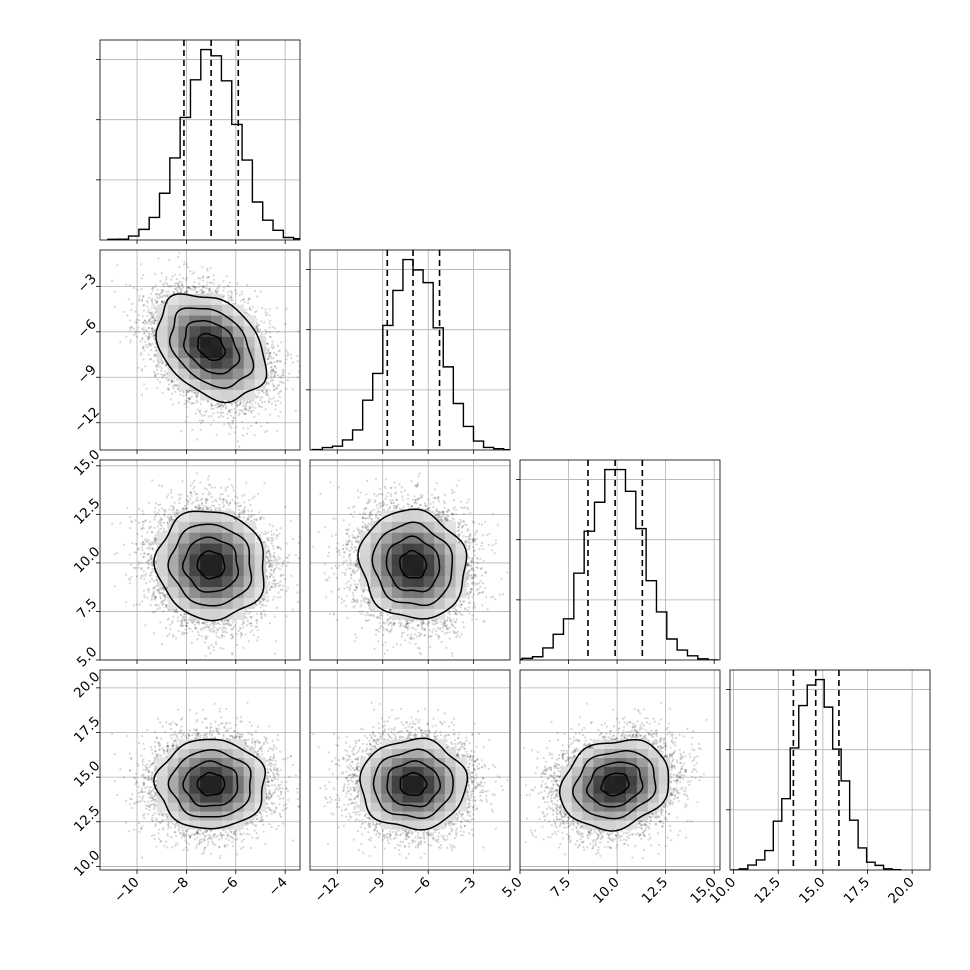 This screenshot has height=970, width=970. I want to click on y-tick-label: −9, so click(86, 374).